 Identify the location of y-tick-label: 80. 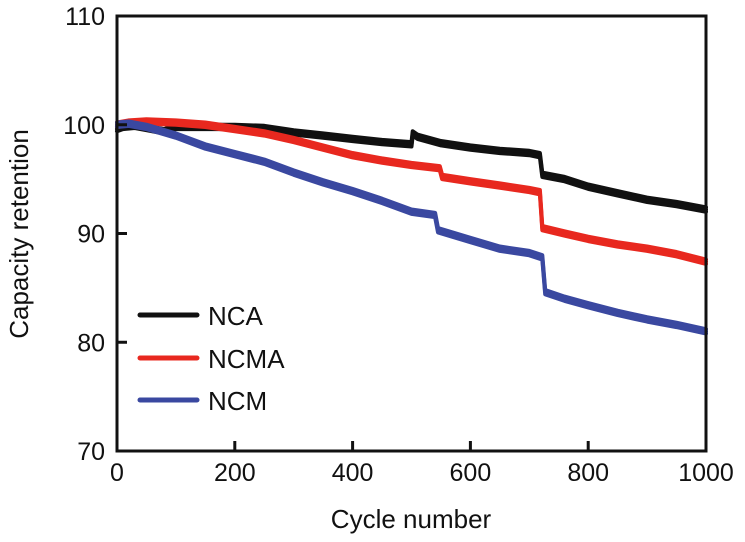
(91, 343).